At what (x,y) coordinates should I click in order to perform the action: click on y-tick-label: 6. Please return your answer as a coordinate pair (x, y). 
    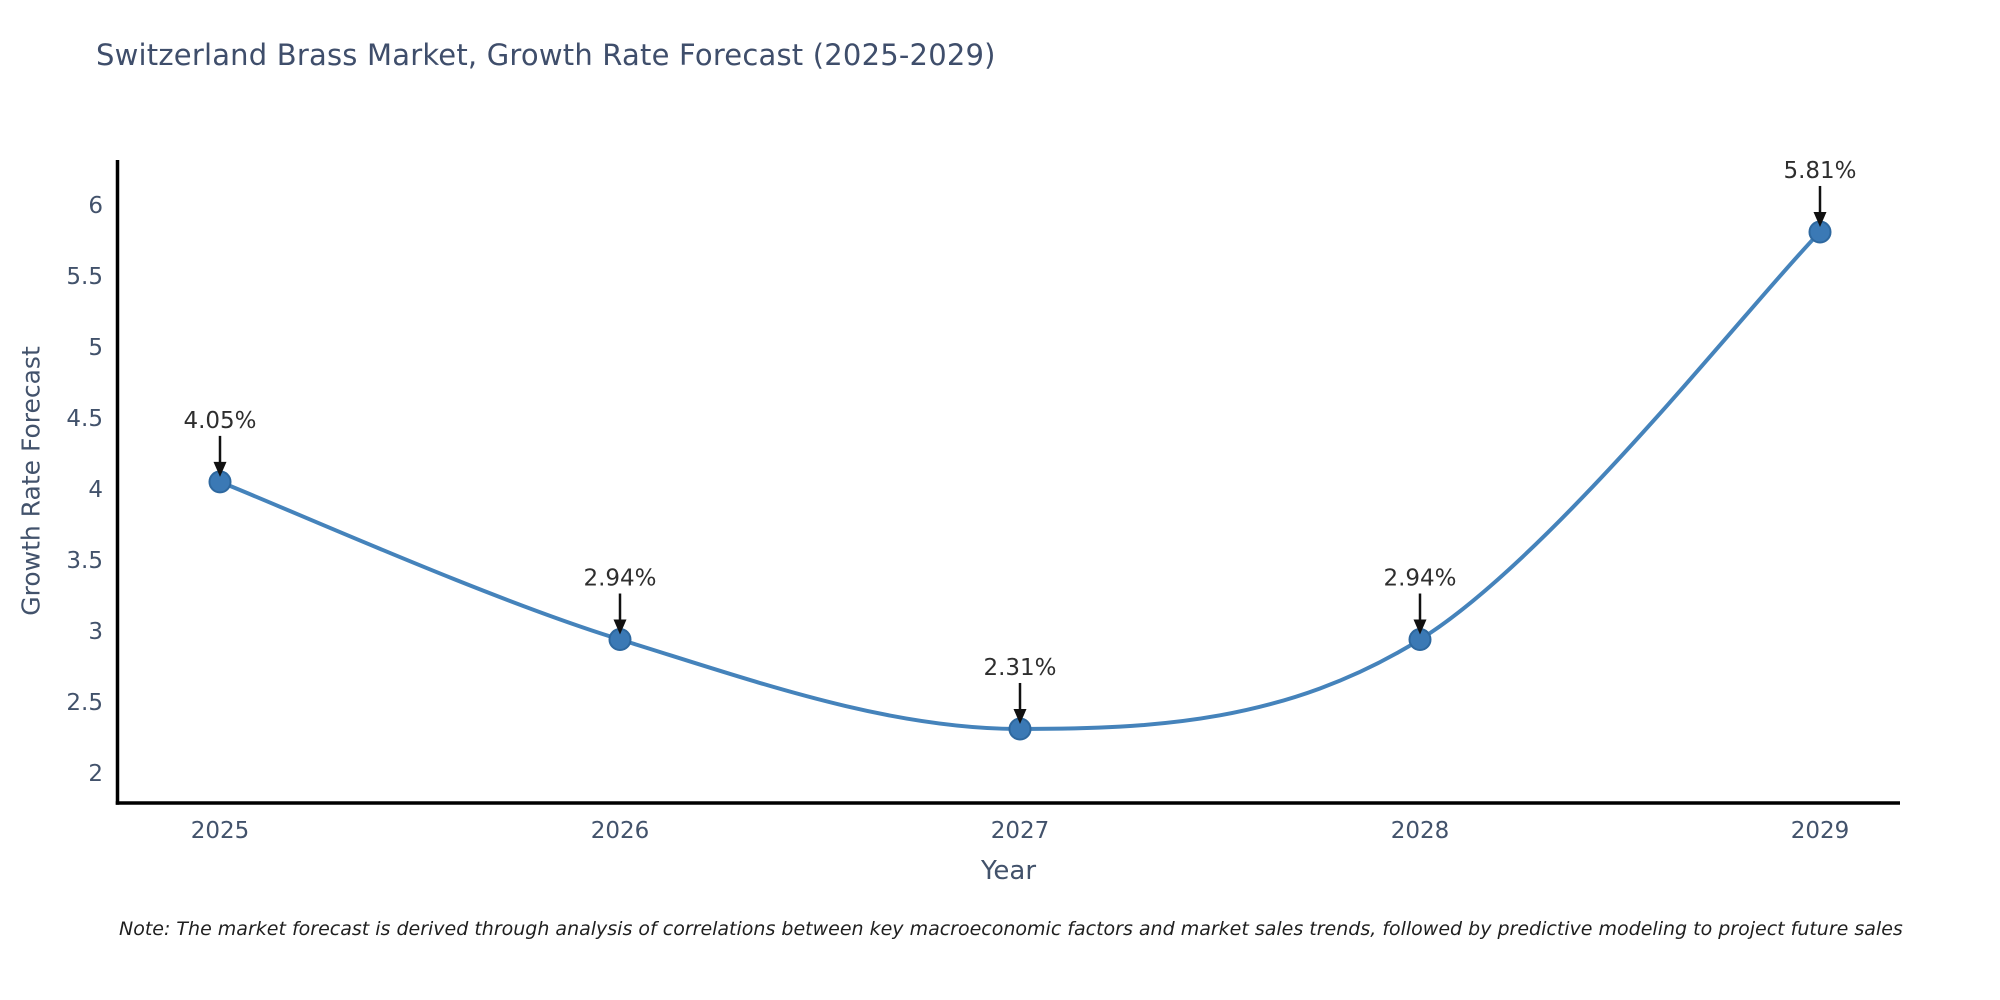
    Looking at the image, I should click on (95, 206).